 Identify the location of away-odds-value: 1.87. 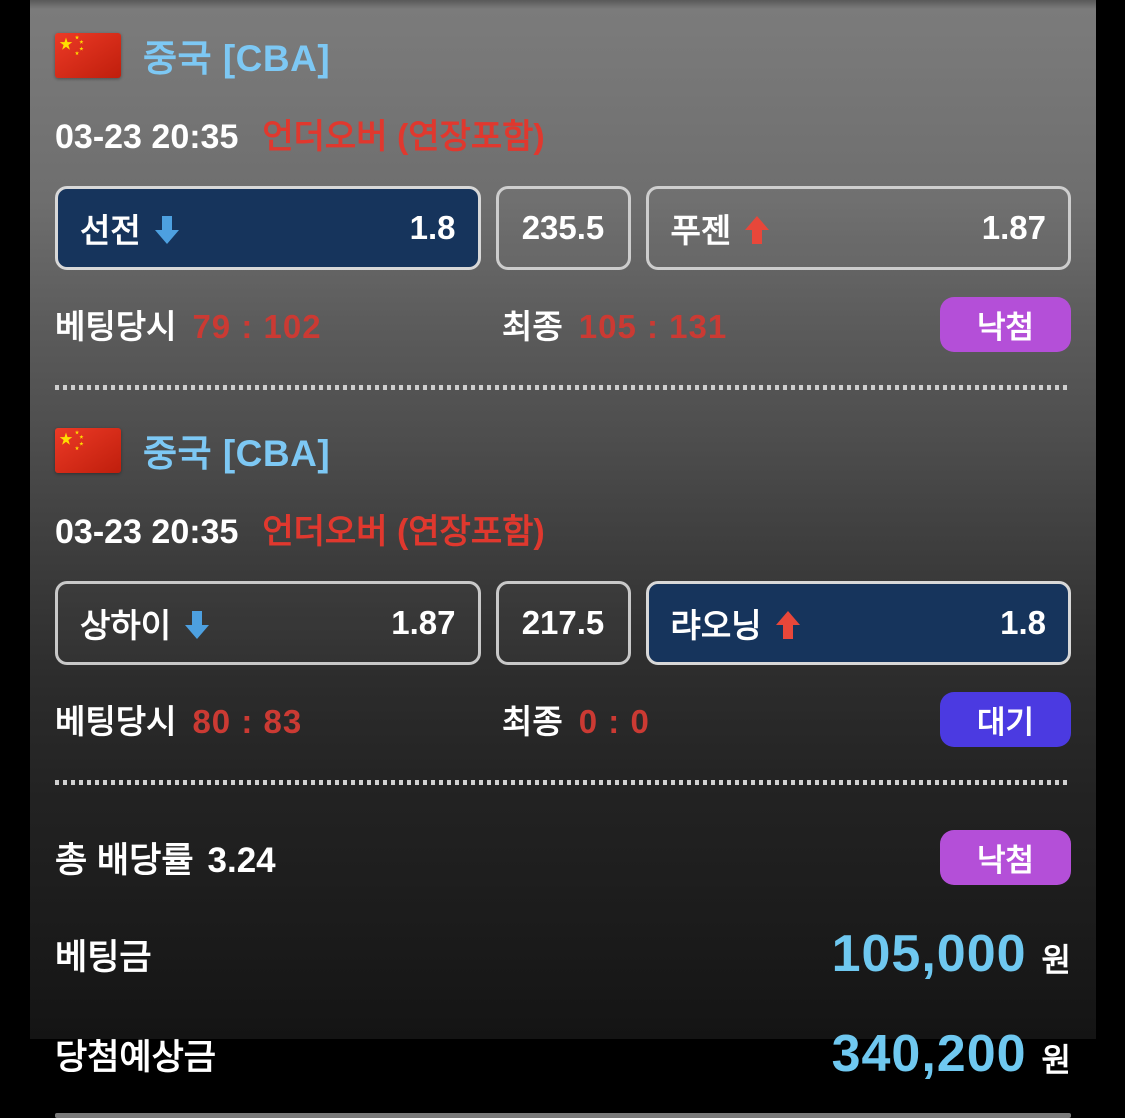
(1013, 227).